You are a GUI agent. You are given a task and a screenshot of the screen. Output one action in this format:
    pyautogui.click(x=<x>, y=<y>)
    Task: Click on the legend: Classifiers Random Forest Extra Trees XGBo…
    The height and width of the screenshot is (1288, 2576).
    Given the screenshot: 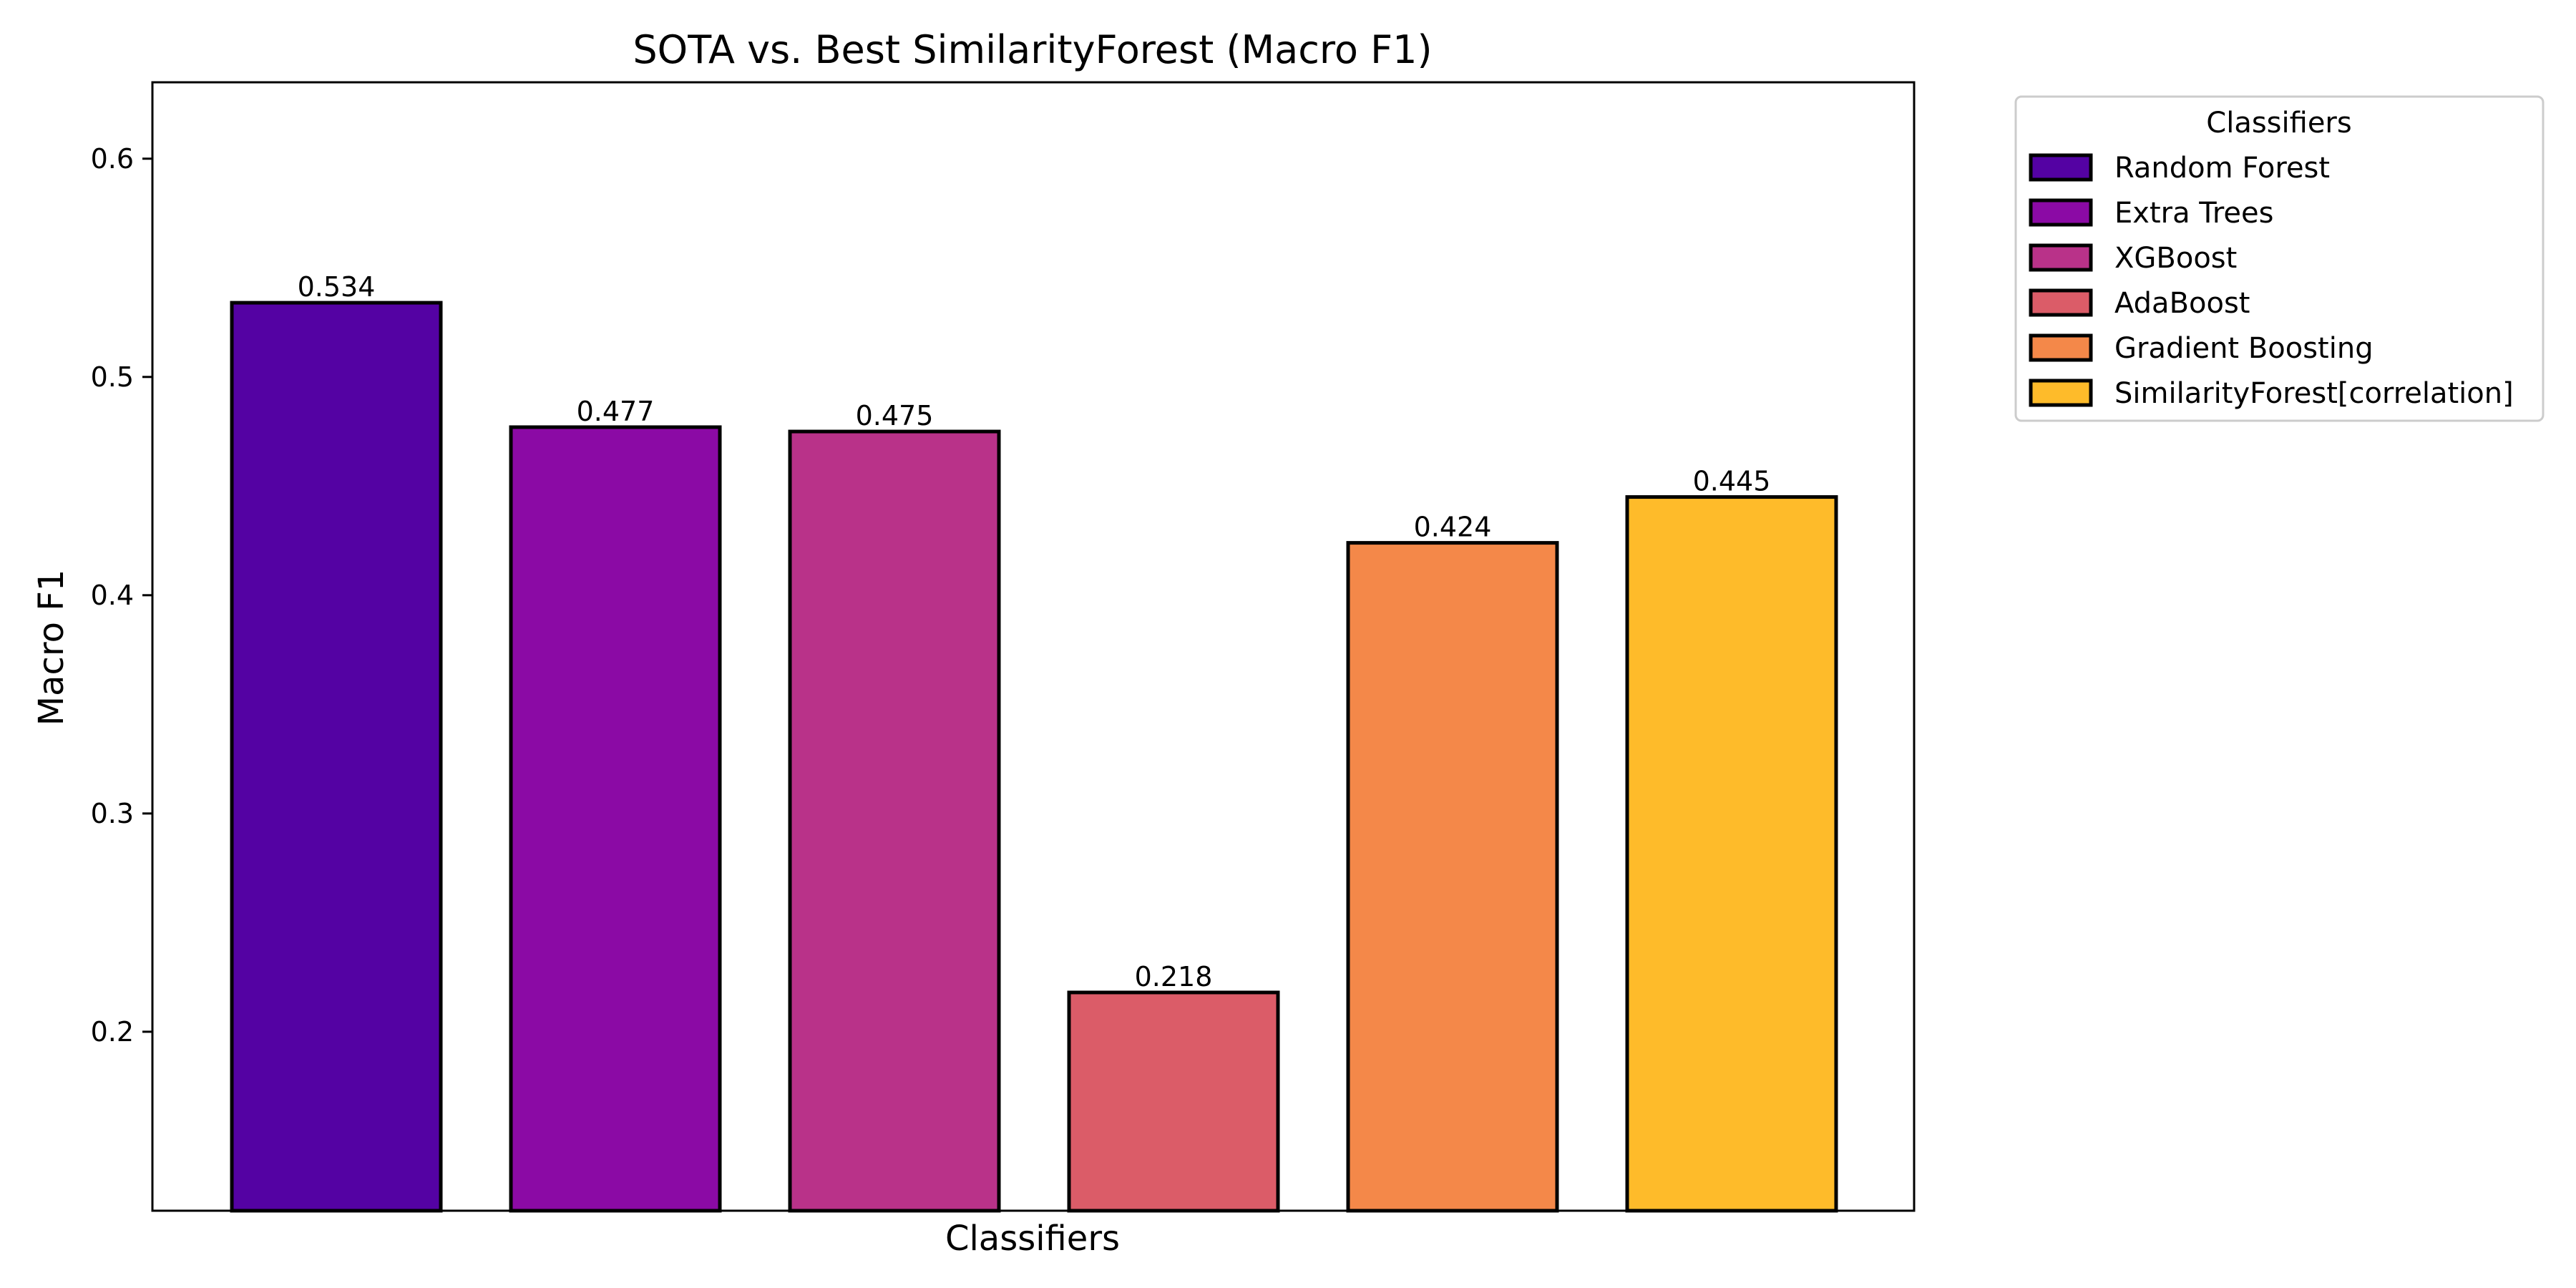 What is the action you would take?
    pyautogui.click(x=2279, y=258)
    